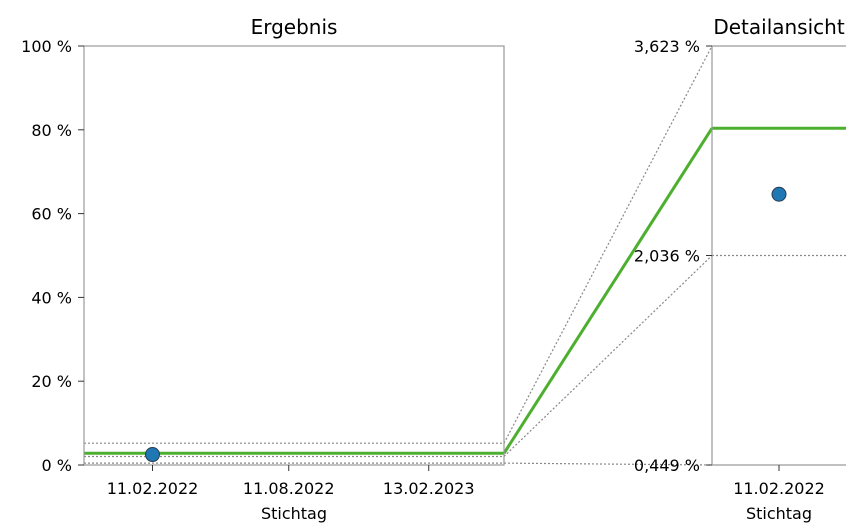 The height and width of the screenshot is (524, 856). I want to click on detail-y-tick-label: 0,449 %, so click(667, 465).